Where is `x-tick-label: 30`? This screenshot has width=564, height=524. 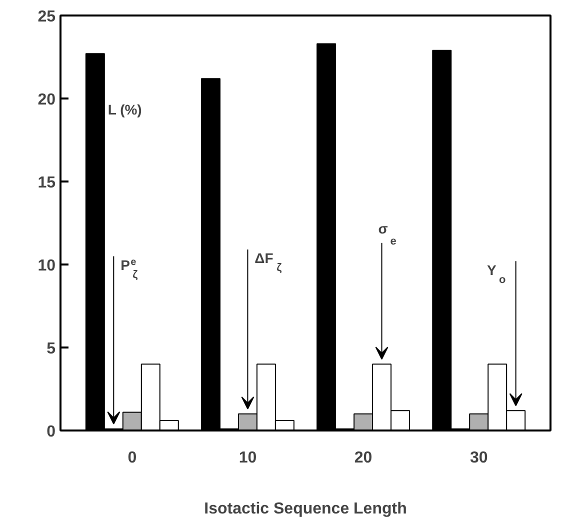
x-tick-label: 30 is located at coordinates (479, 458).